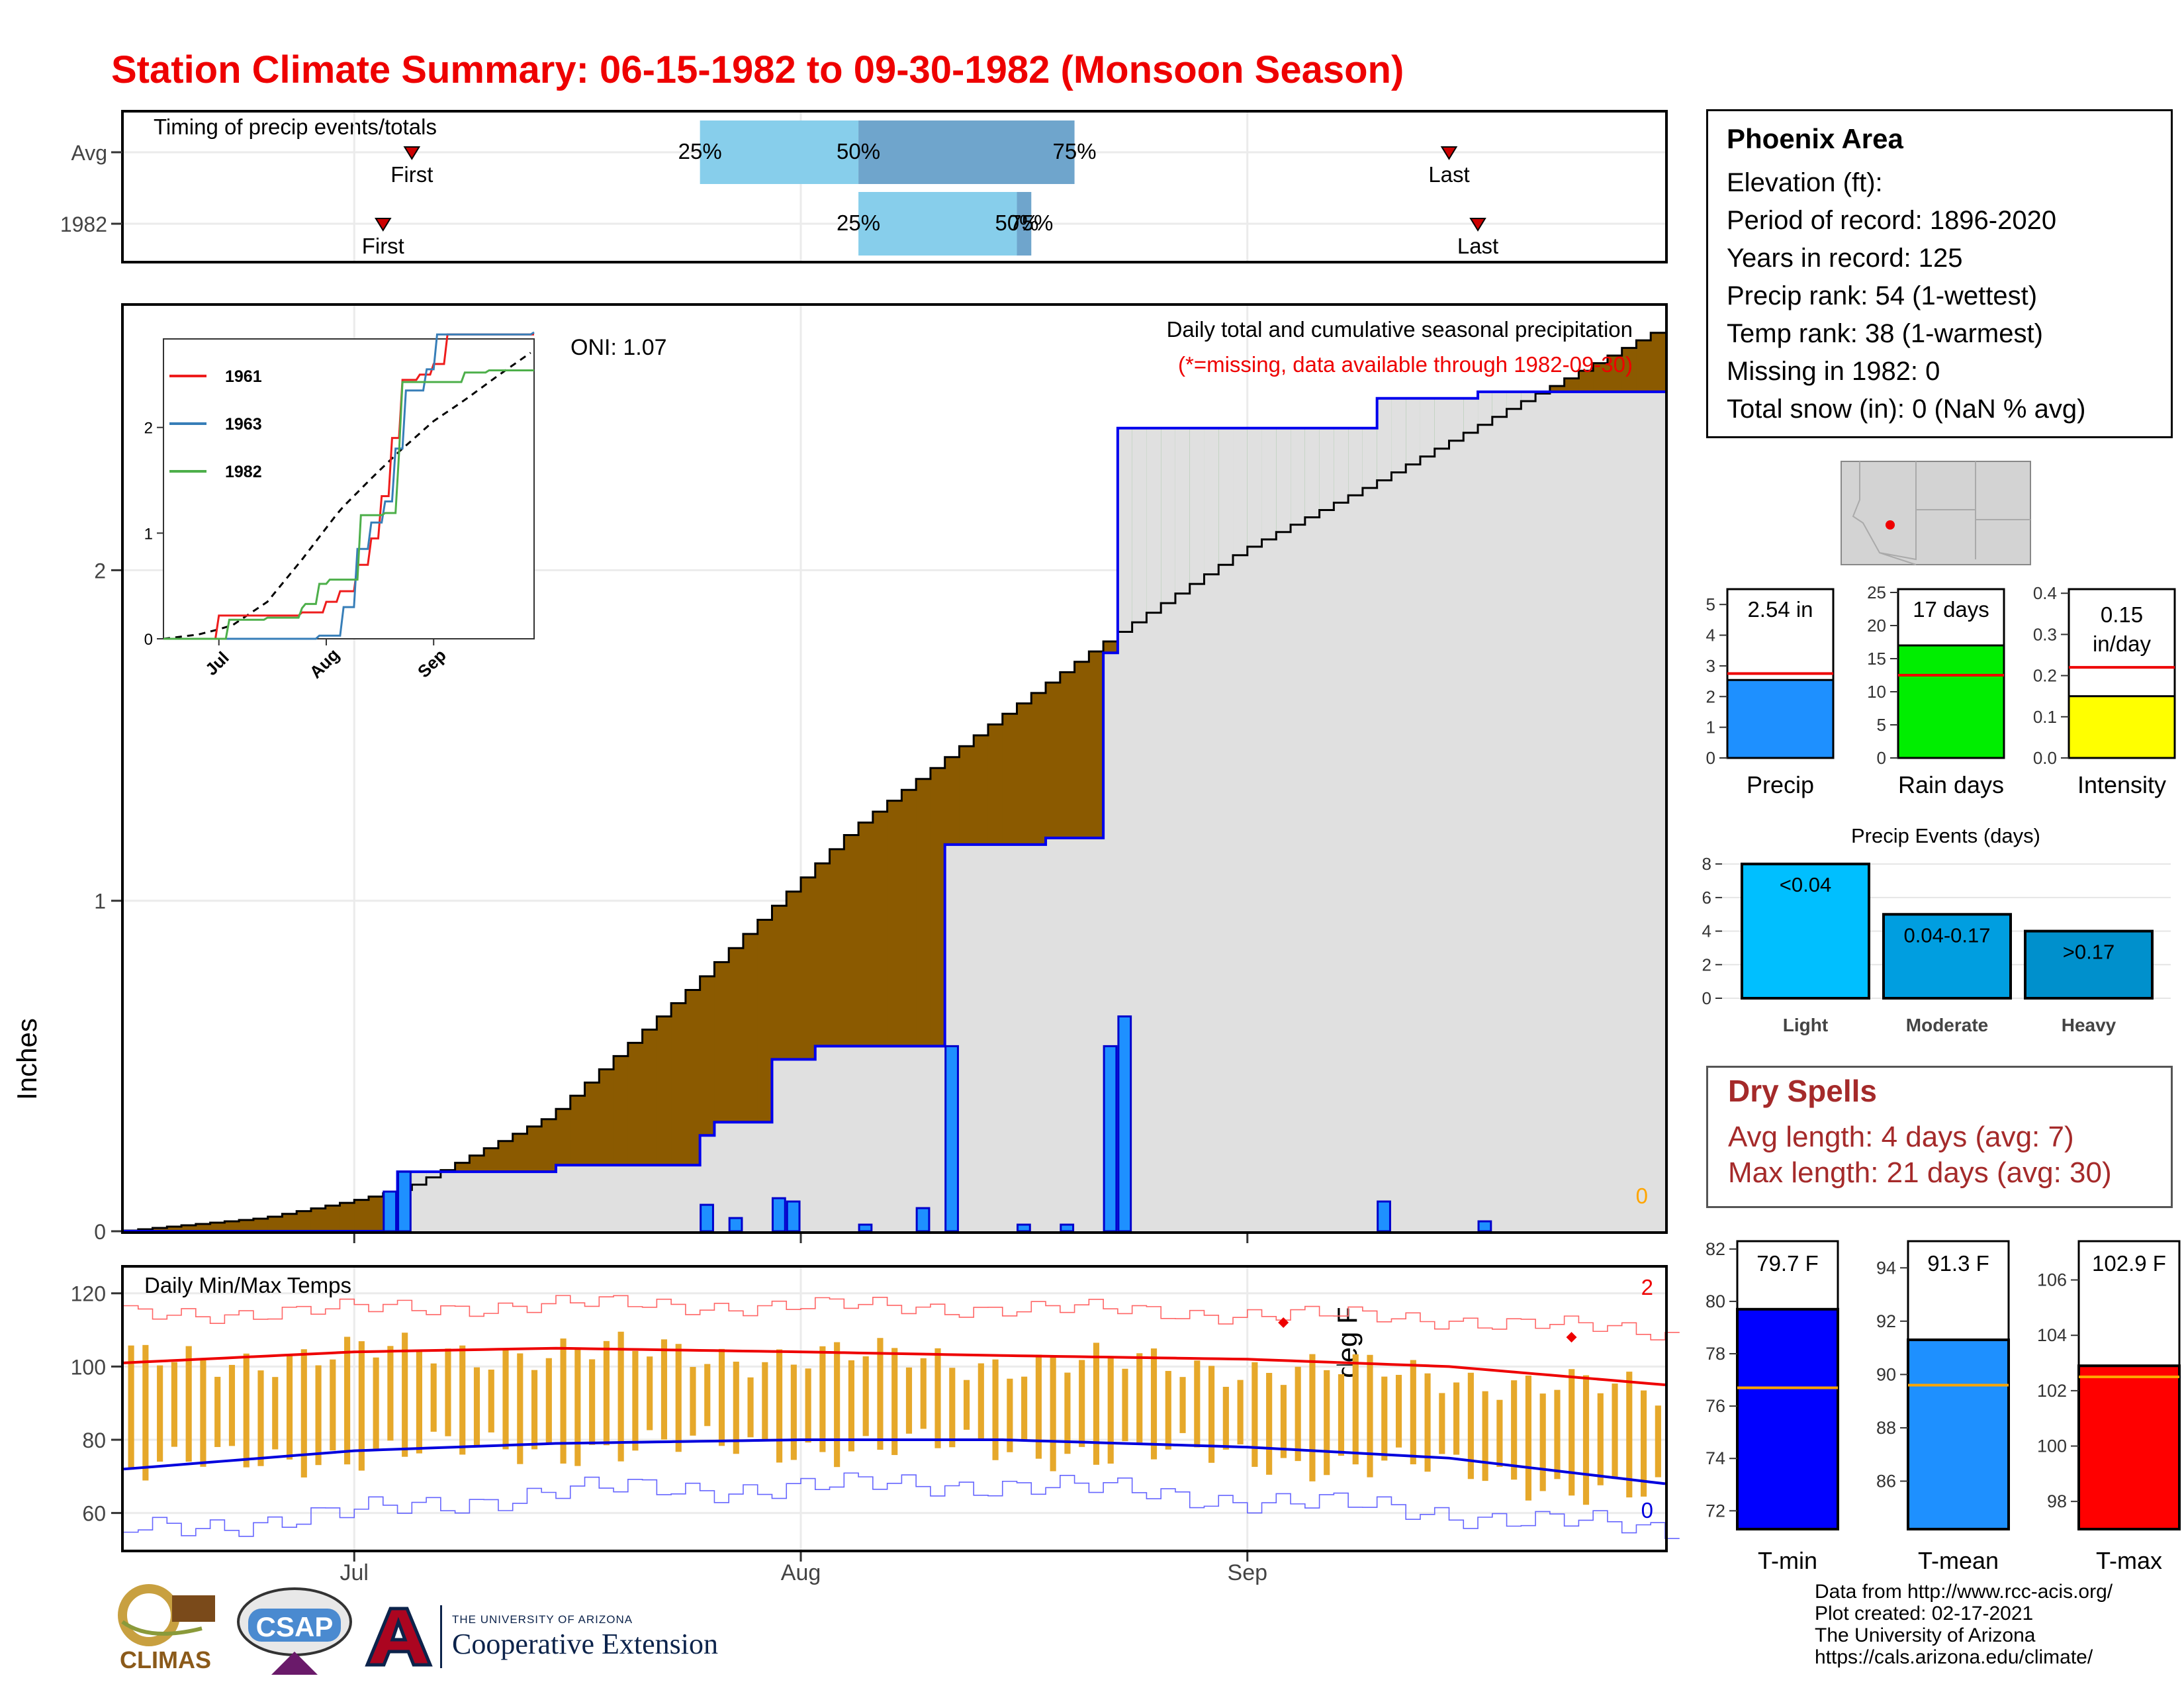  Describe the element at coordinates (2122, 727) in the screenshot. I see `summary-value-bar` at that location.